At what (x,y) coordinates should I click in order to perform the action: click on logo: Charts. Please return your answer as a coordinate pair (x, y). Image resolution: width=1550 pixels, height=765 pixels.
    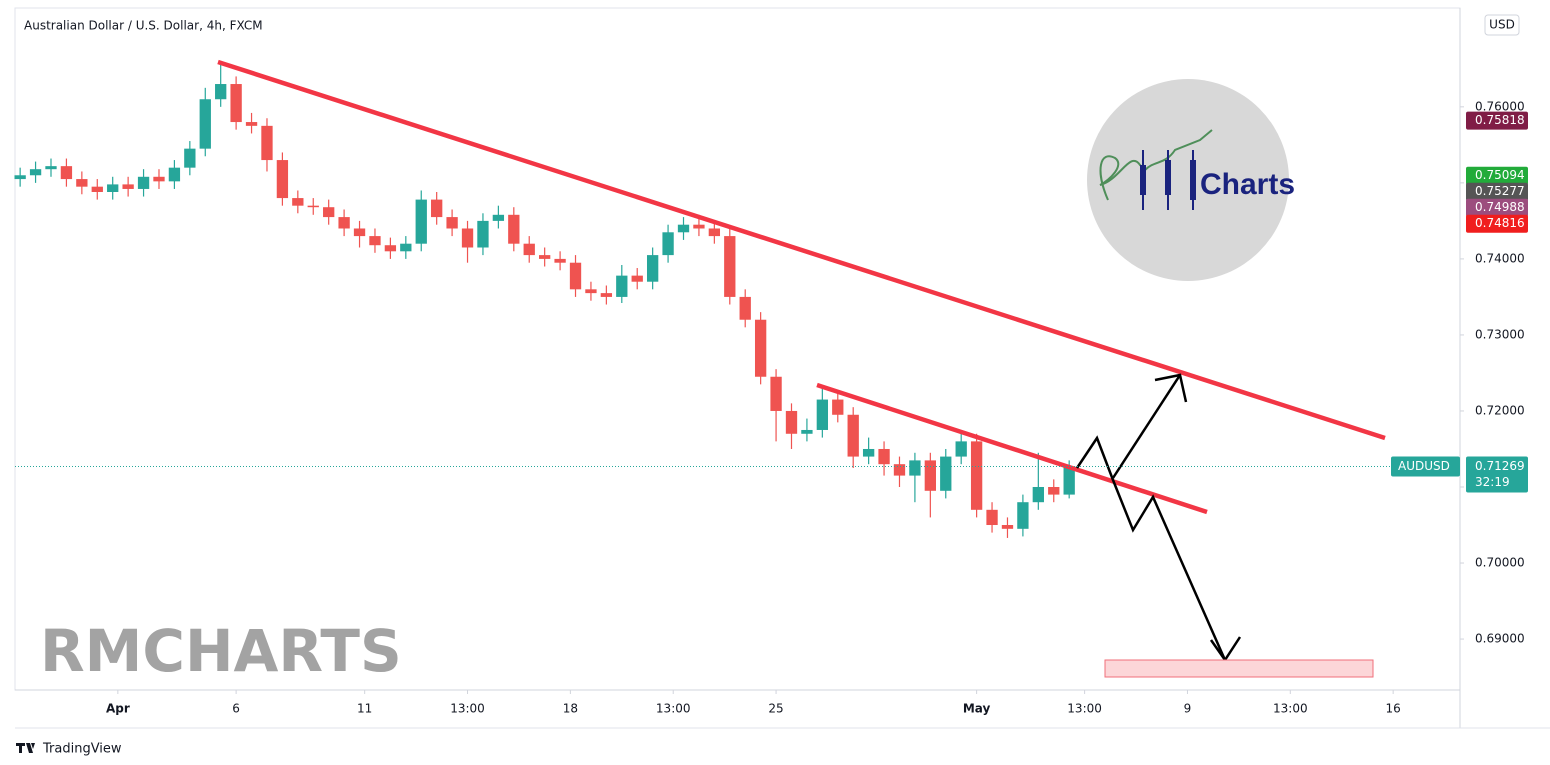
    Looking at the image, I should click on (1191, 180).